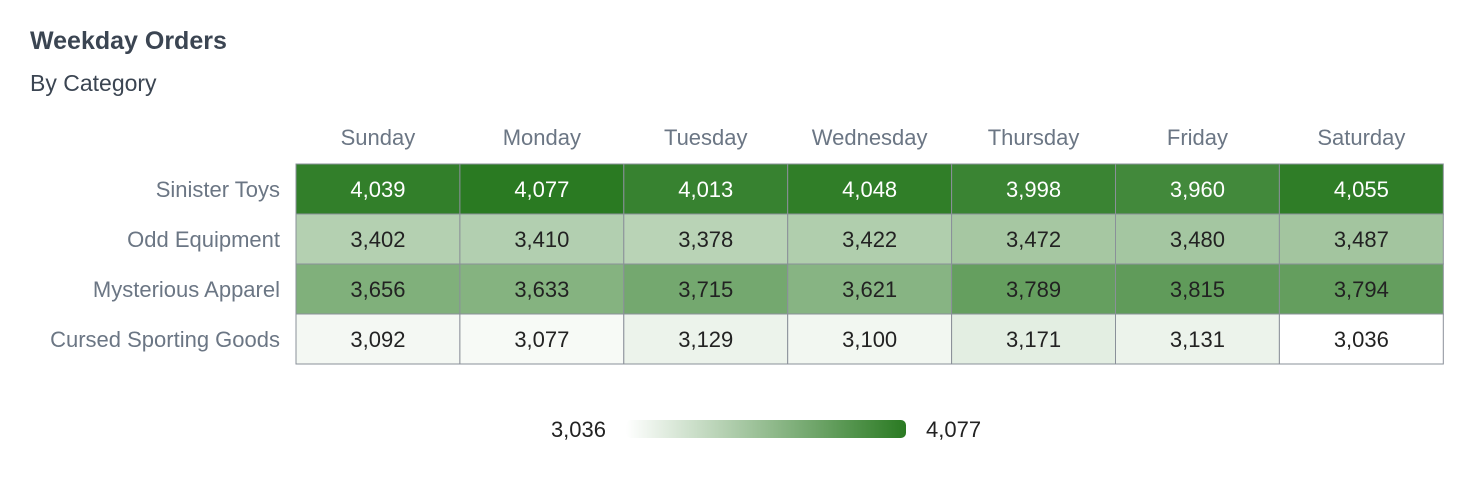  What do you see at coordinates (1361, 137) in the screenshot?
I see `column-label-saturday: Saturday` at bounding box center [1361, 137].